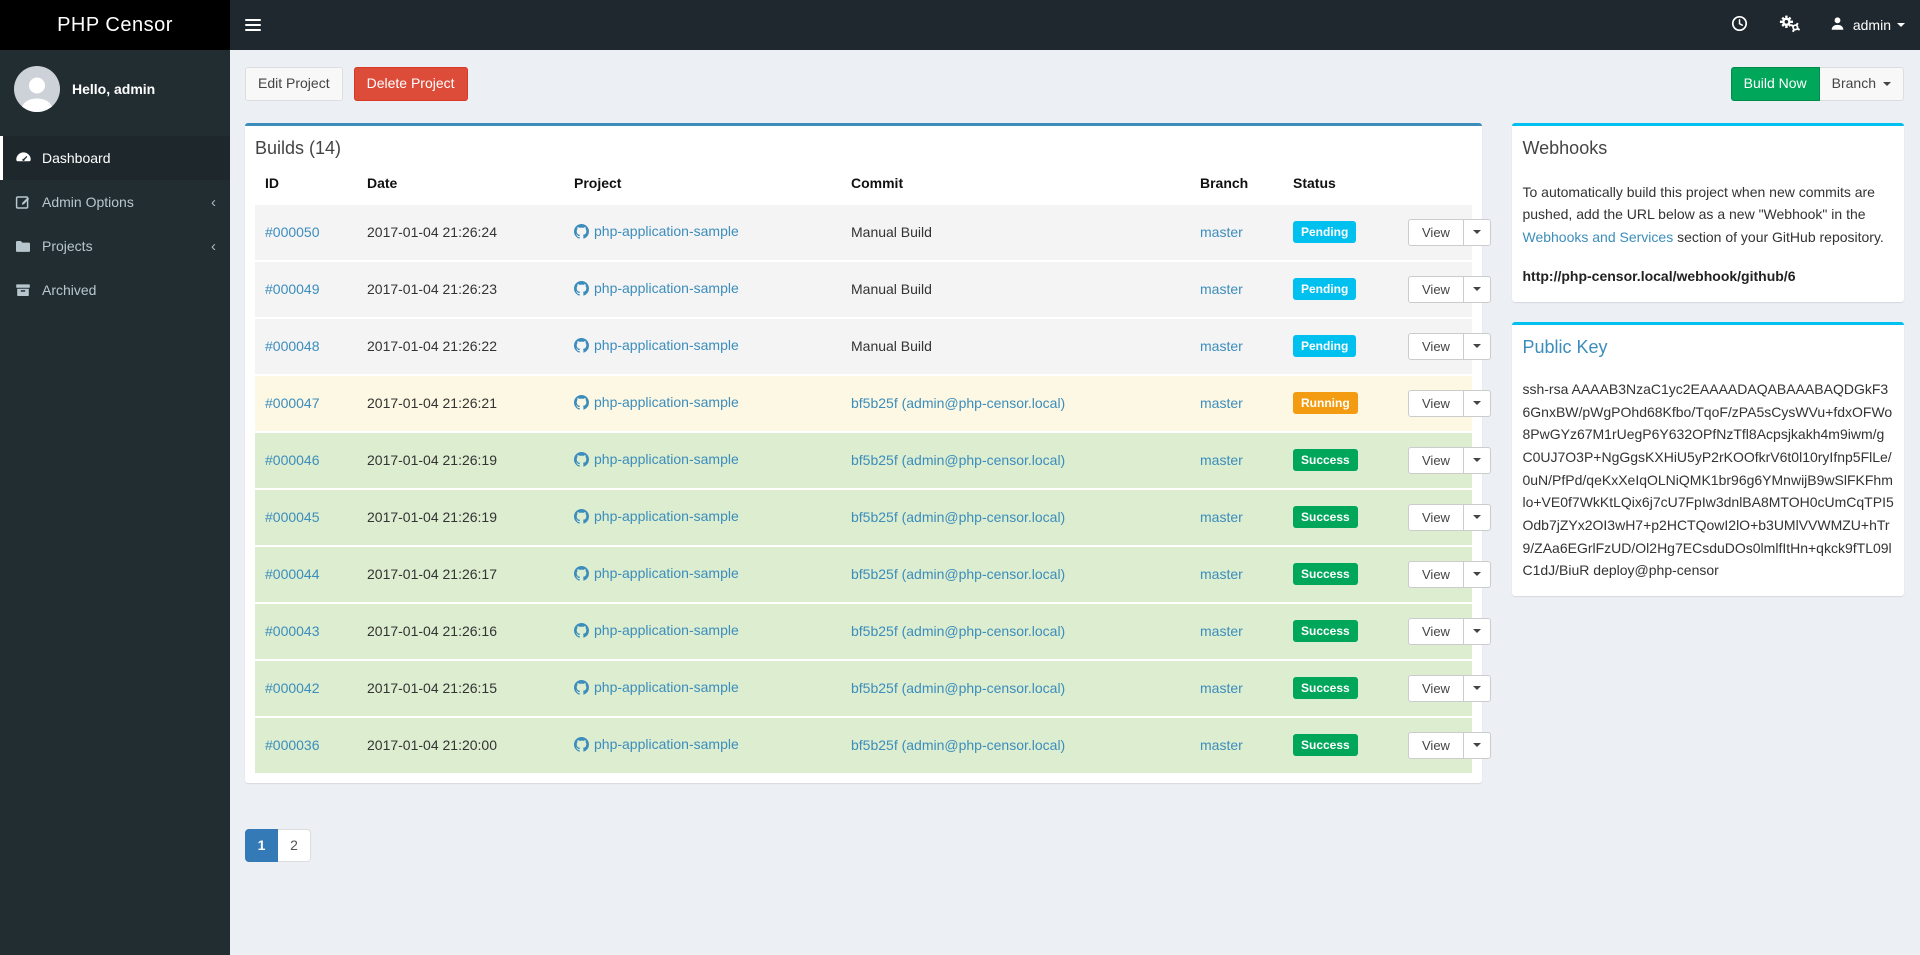 The image size is (1920, 955). Describe the element at coordinates (1861, 84) in the screenshot. I see `branch-dropdown-button: Branch` at that location.